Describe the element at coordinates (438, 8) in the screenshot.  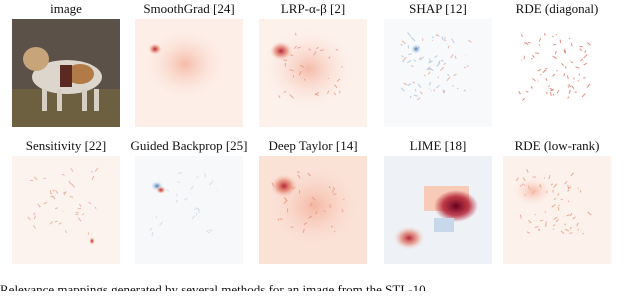
I see `panel-label: SHAP [12]` at that location.